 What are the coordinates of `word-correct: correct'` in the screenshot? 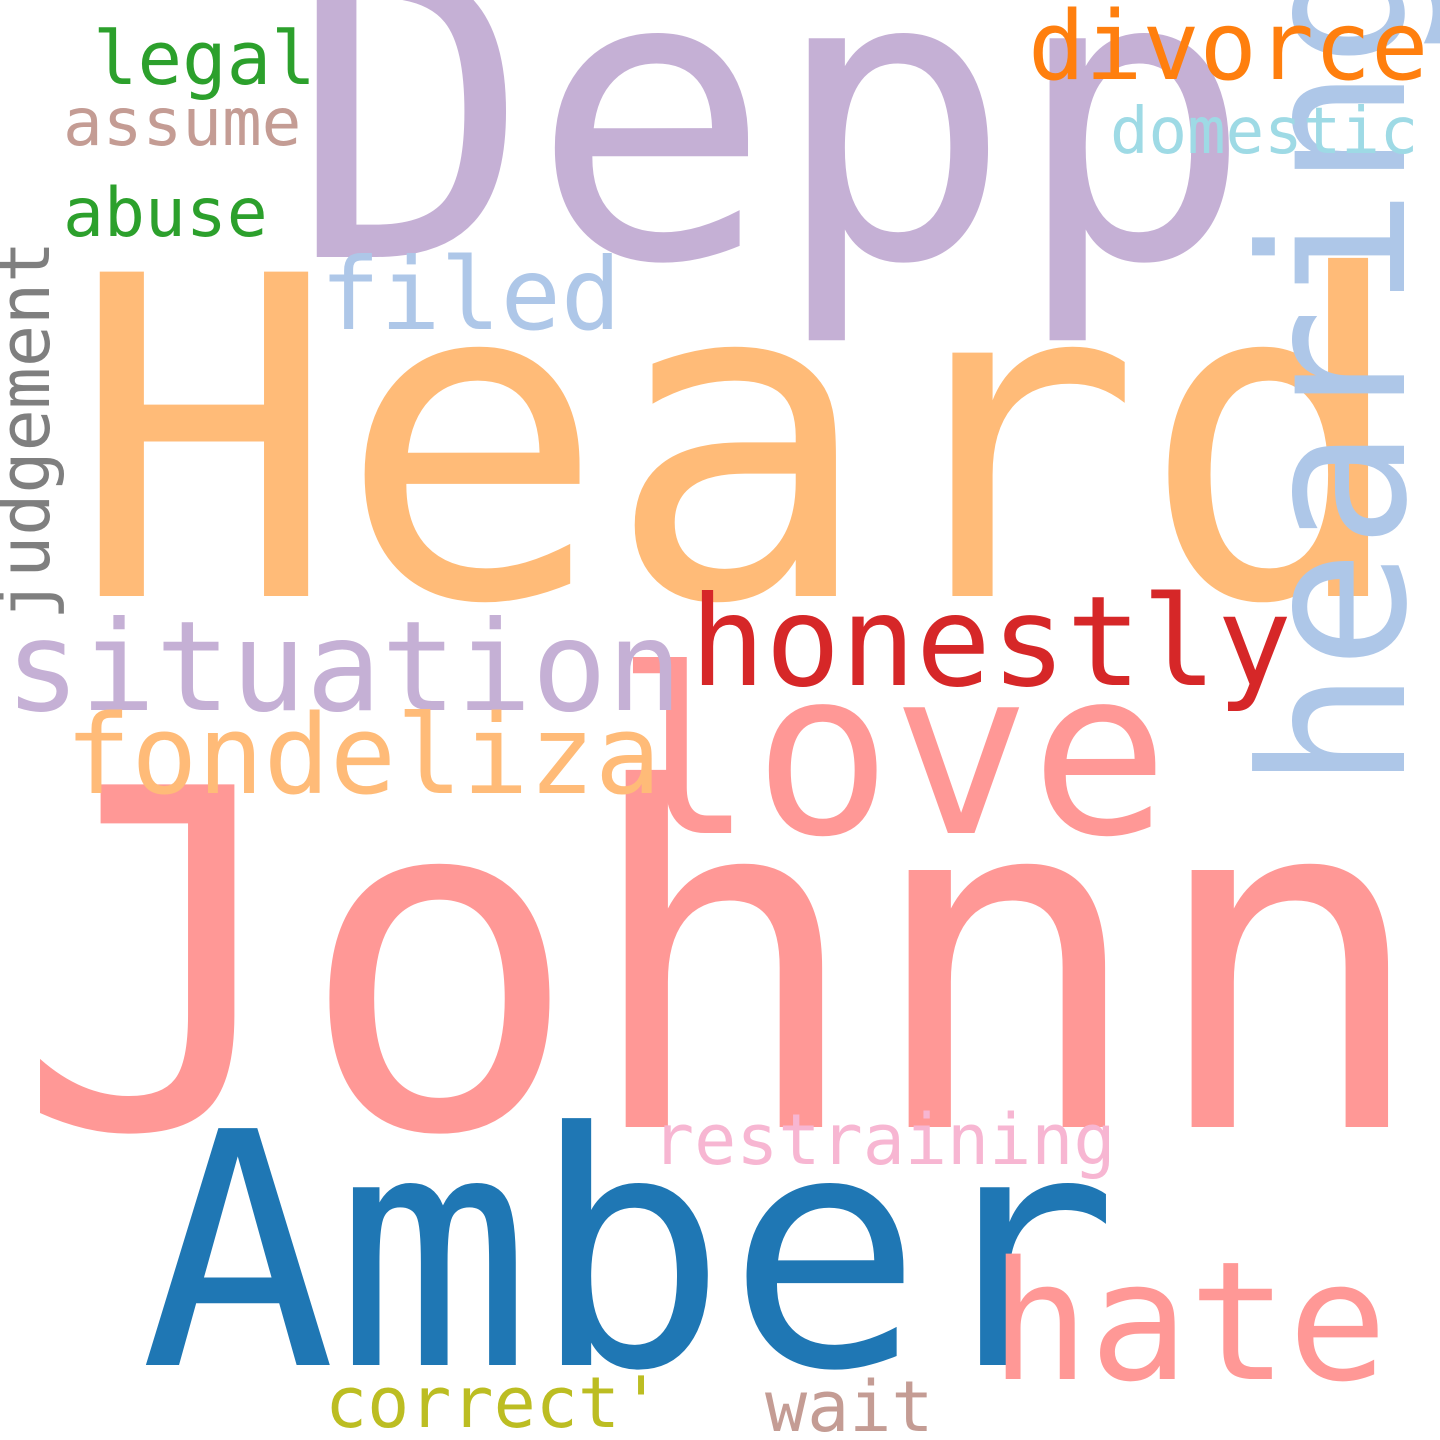 It's located at (494, 1401).